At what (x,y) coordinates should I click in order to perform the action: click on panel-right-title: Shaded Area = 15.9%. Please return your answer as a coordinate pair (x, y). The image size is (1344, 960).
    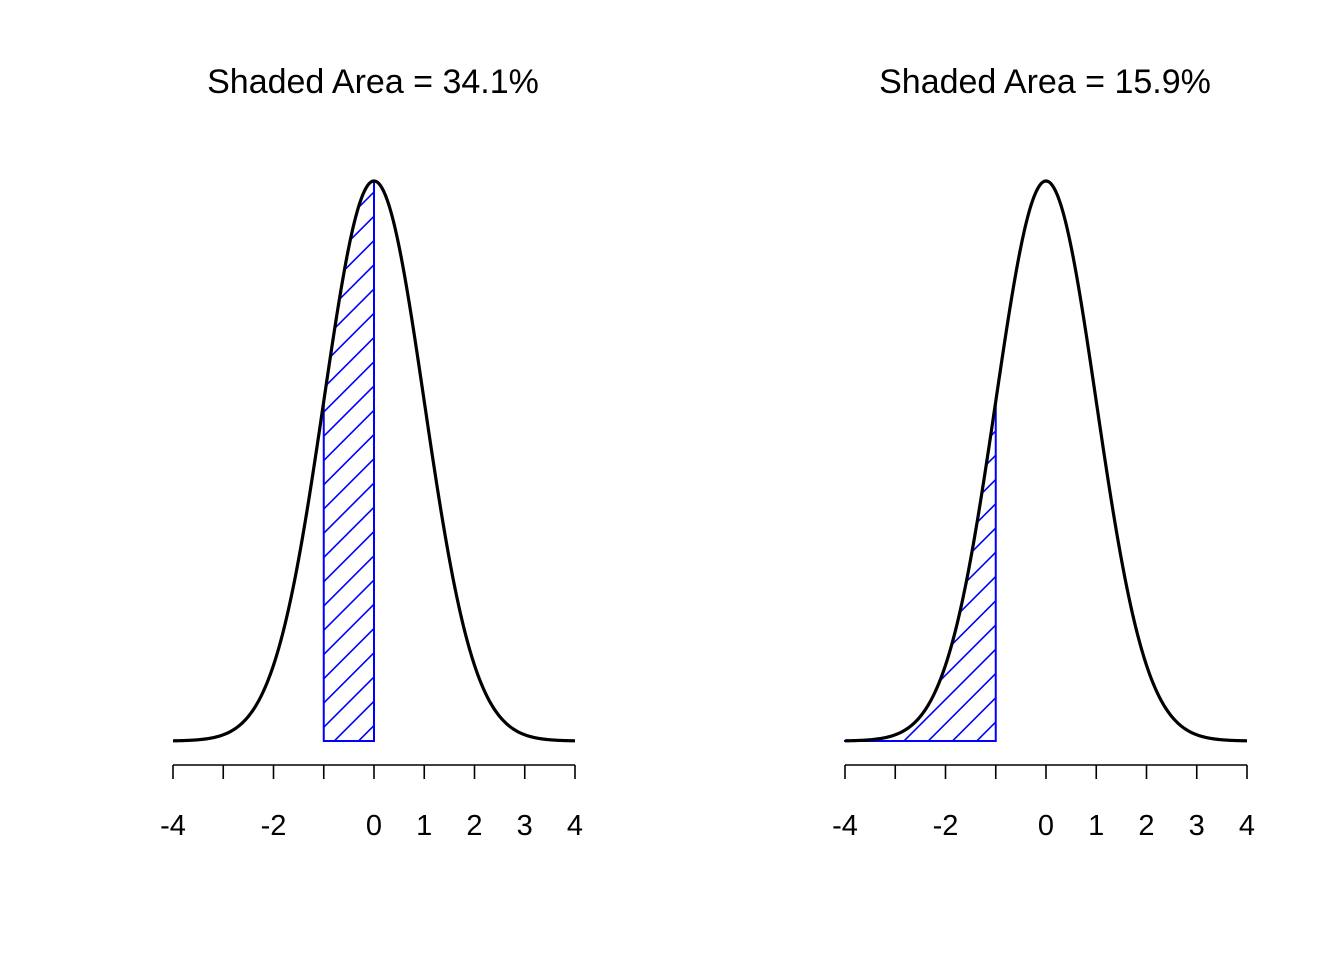
    Looking at the image, I should click on (1045, 82).